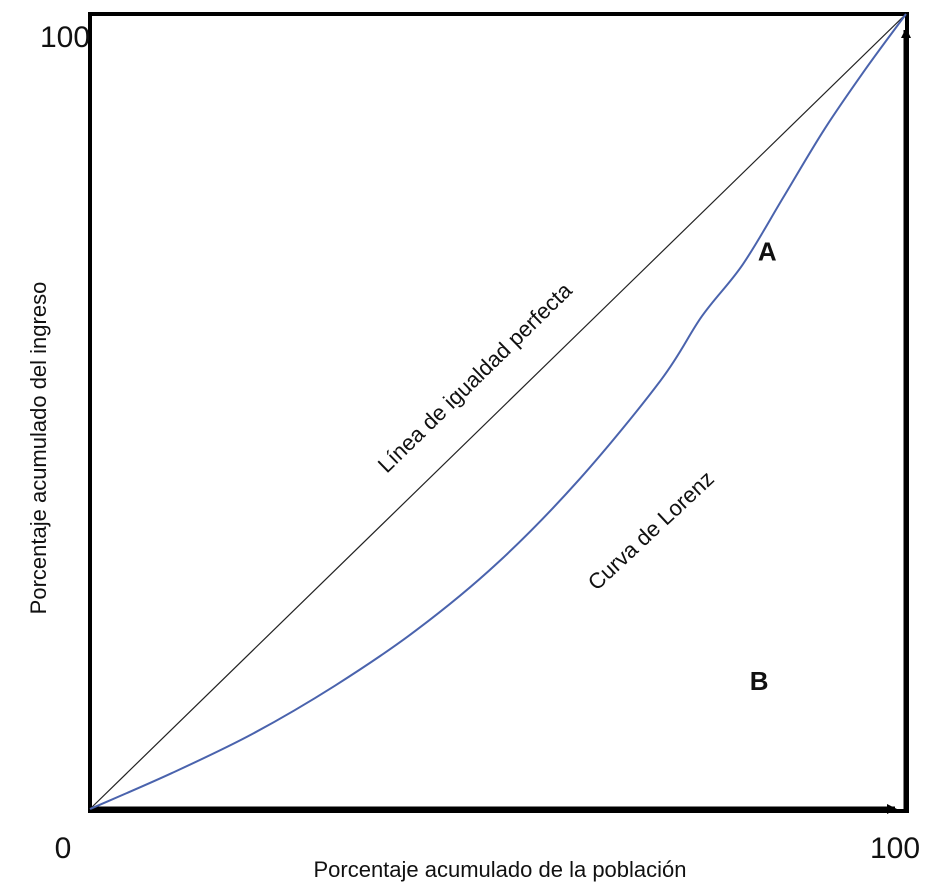 The width and height of the screenshot is (933, 886). What do you see at coordinates (499, 869) in the screenshot?
I see `x-axis-title: Porcentaje acumulado de la población` at bounding box center [499, 869].